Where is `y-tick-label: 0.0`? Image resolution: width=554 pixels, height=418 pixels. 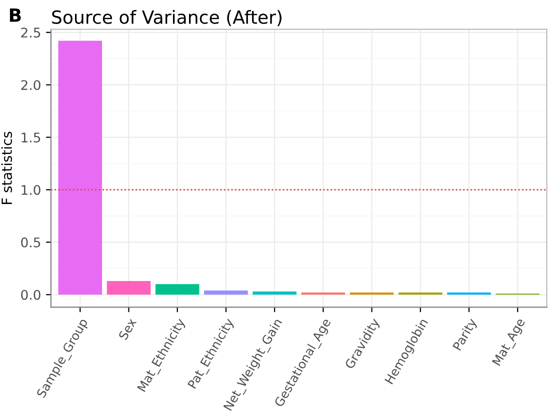
y-tick-label: 0.0 is located at coordinates (30, 295).